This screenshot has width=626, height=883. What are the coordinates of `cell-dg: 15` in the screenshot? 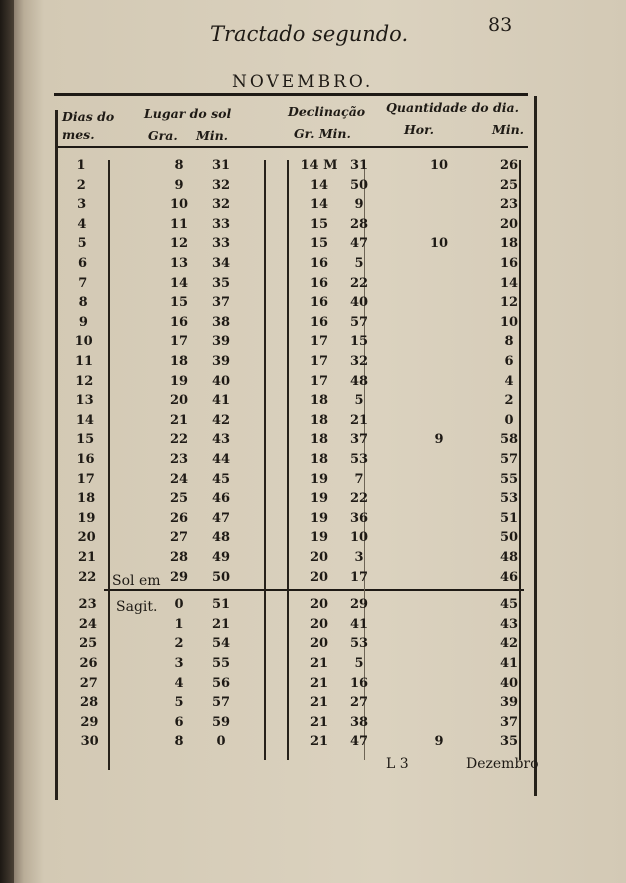 It's located at (319, 224).